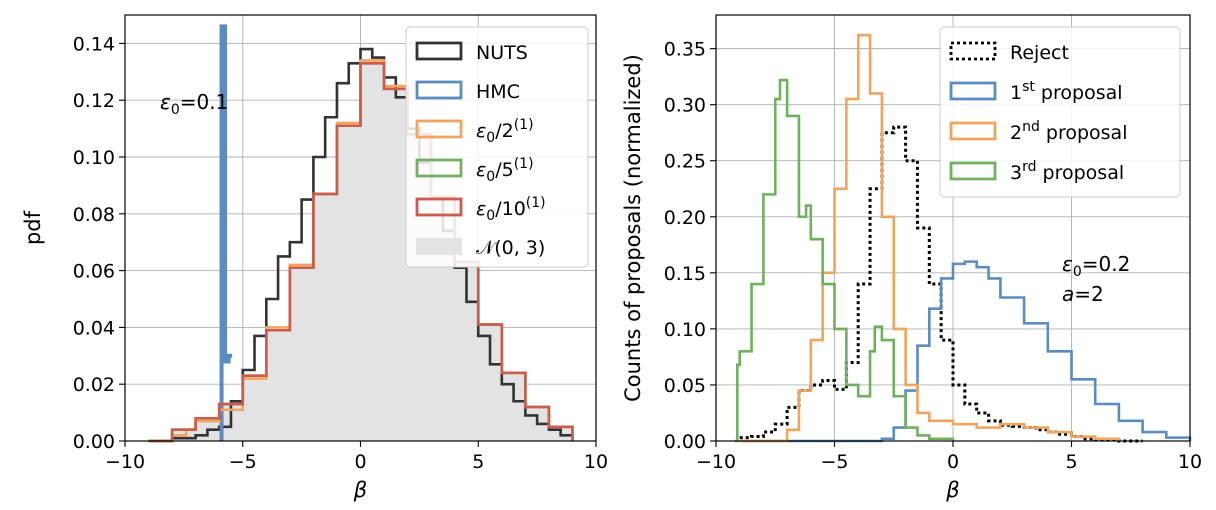 This screenshot has height=510, width=1216. What do you see at coordinates (94, 101) in the screenshot?
I see `y-tick-label: 0.12` at bounding box center [94, 101].